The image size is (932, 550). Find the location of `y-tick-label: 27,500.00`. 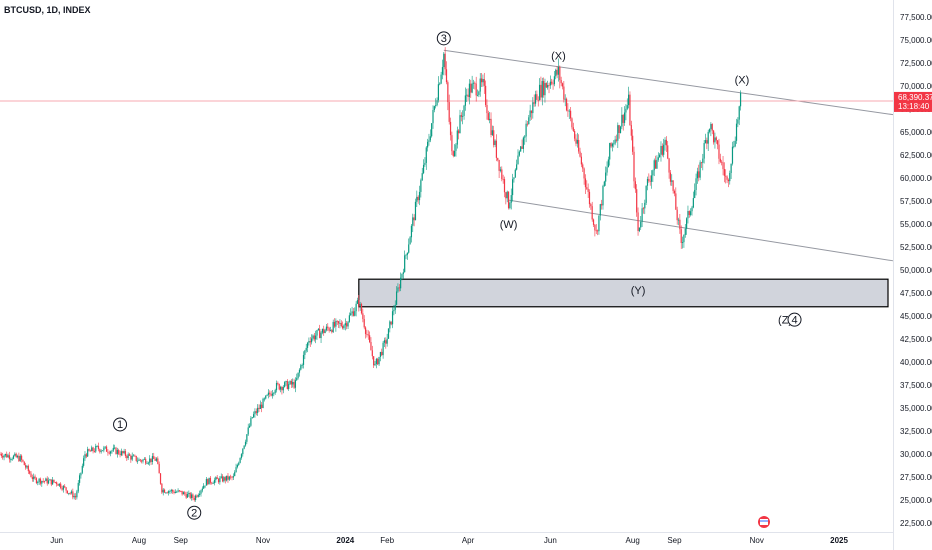

y-tick-label: 27,500.00 is located at coordinates (916, 477).